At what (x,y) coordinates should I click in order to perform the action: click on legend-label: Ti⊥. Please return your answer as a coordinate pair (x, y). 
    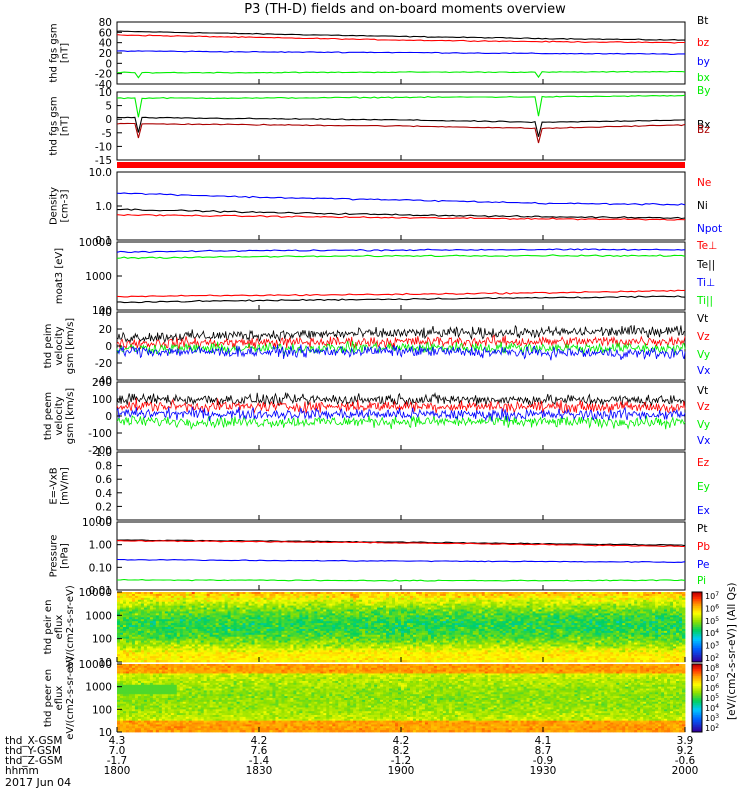
    Looking at the image, I should click on (705, 283).